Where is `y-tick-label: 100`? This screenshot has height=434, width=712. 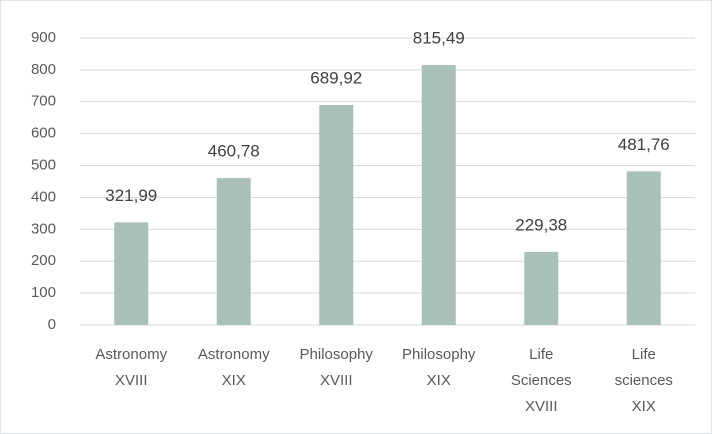 y-tick-label: 100 is located at coordinates (43, 292).